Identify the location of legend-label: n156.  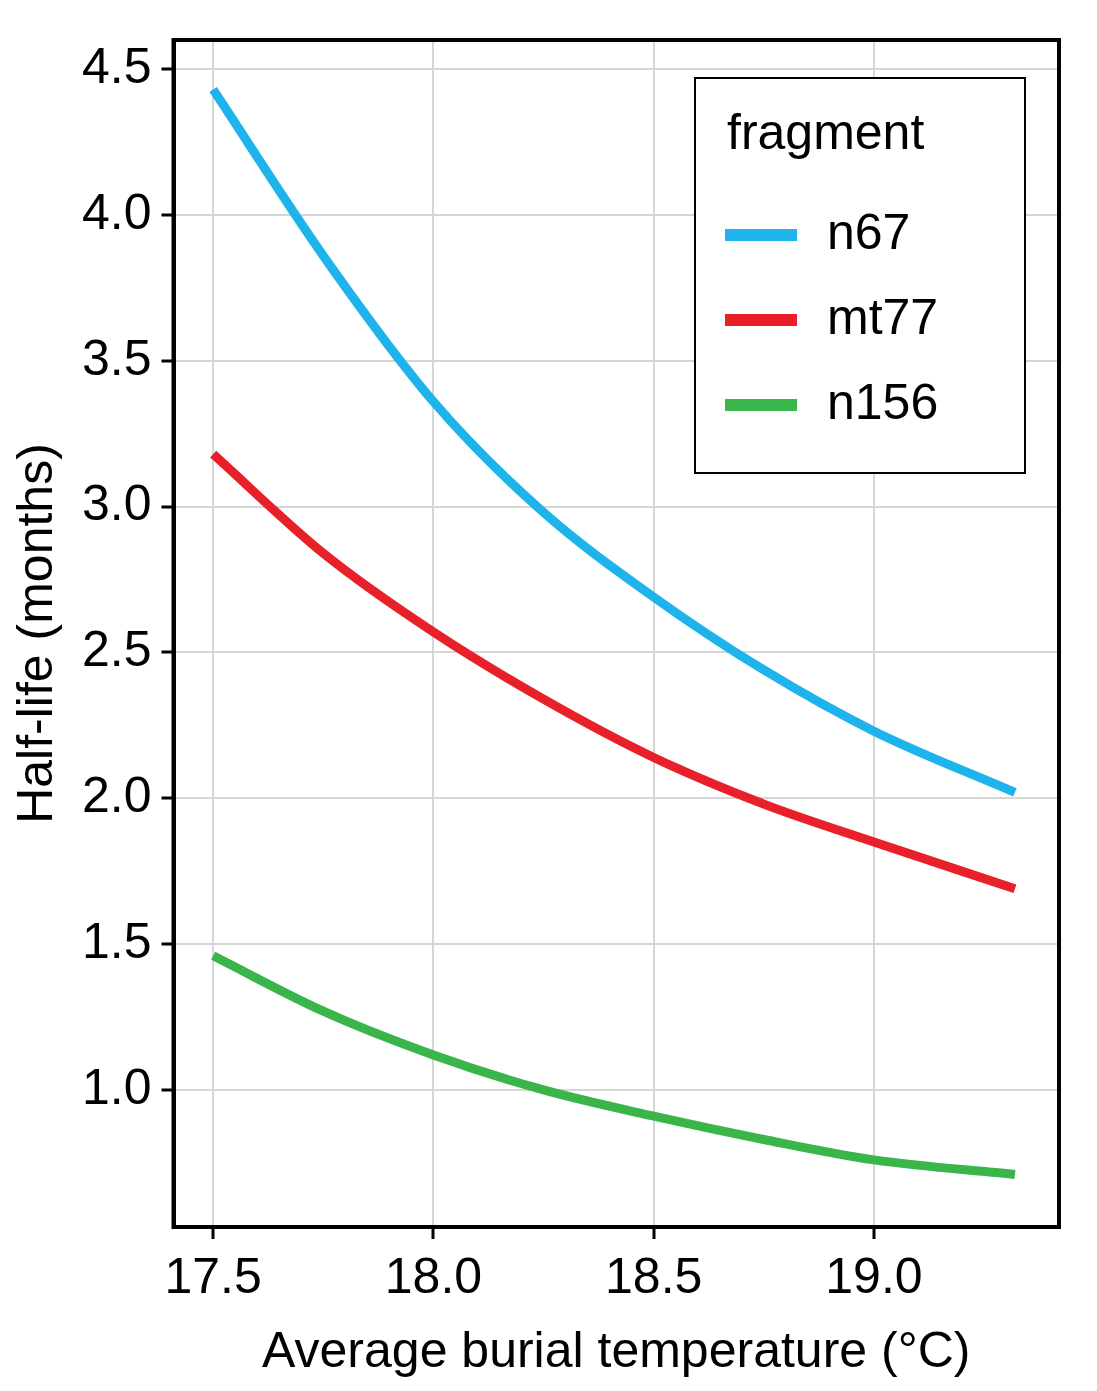
(883, 401).